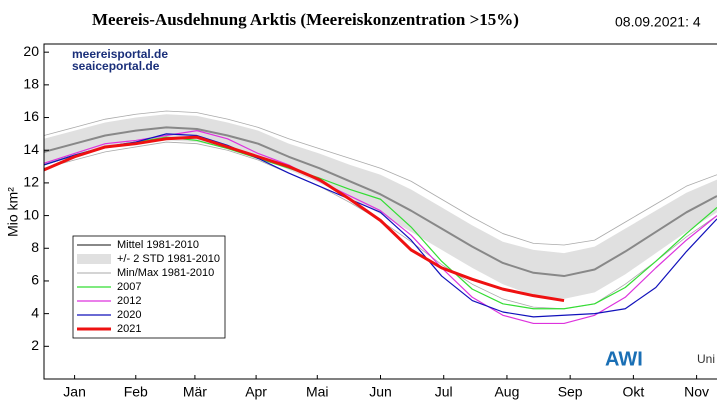  What do you see at coordinates (74, 392) in the screenshot?
I see `x-tick-label: Jan` at bounding box center [74, 392].